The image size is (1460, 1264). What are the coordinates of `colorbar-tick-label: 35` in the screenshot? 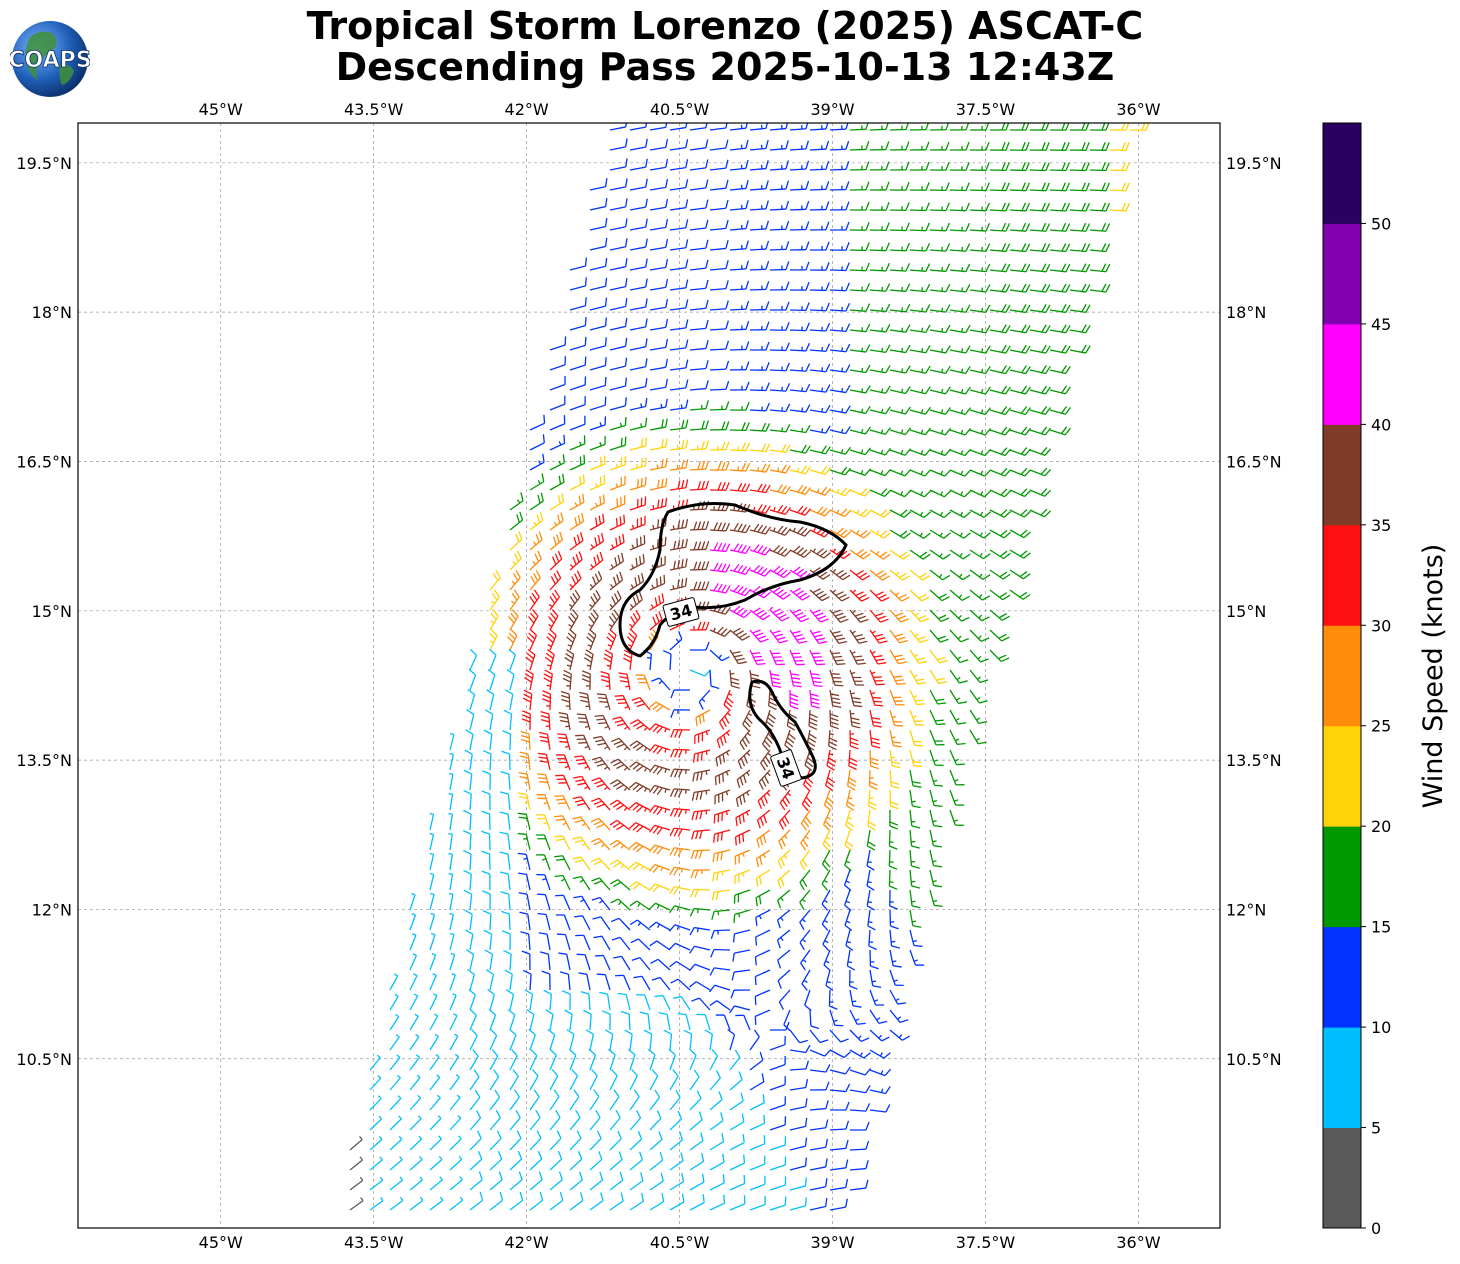 It's located at (1381, 525).